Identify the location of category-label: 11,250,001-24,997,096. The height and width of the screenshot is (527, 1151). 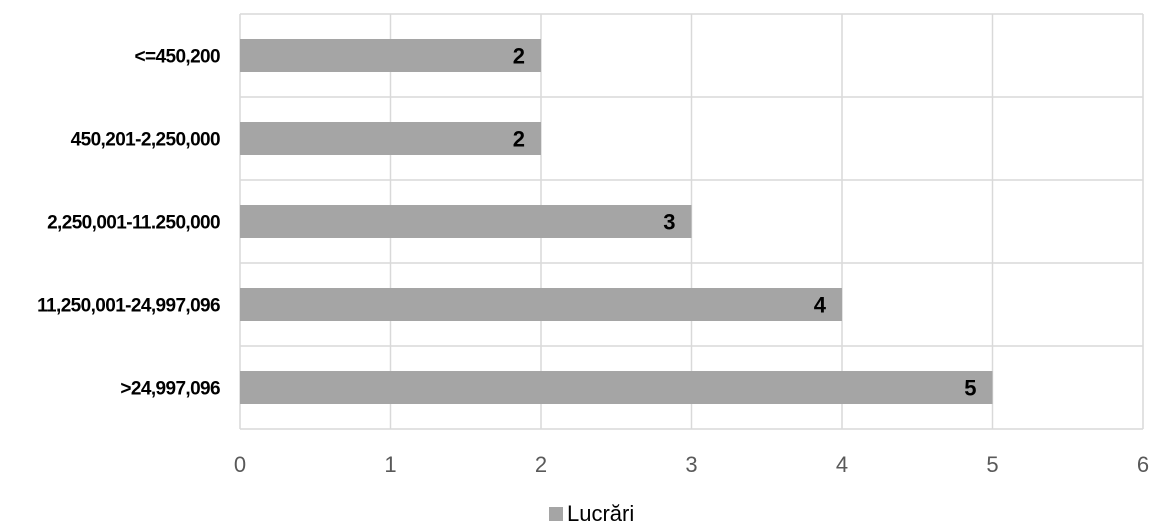
(128, 306).